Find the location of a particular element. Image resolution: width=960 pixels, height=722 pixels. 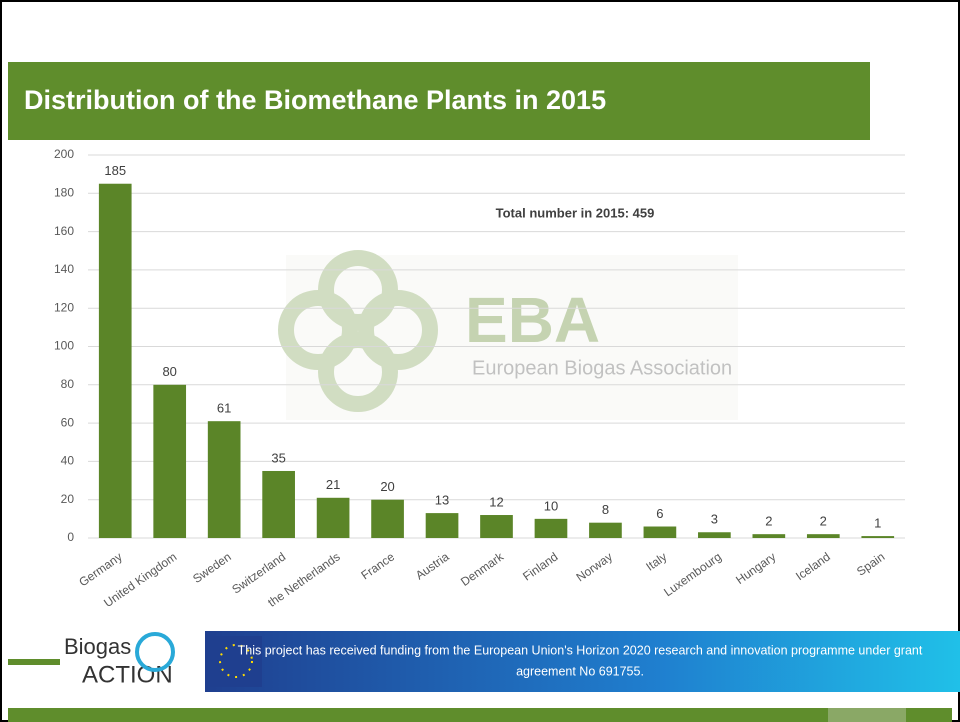

data-label: 20 is located at coordinates (387, 486).